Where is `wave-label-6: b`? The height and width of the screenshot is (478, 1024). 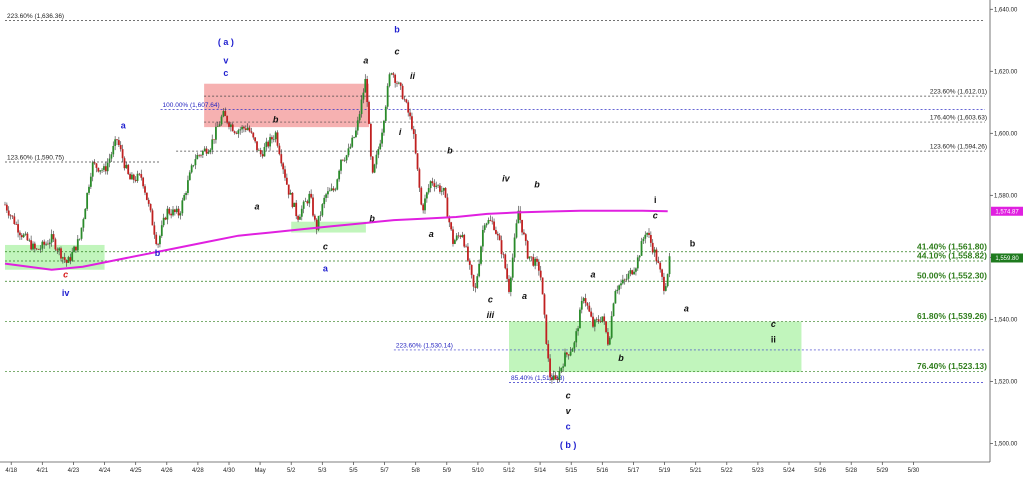 wave-label-6: b is located at coordinates (397, 30).